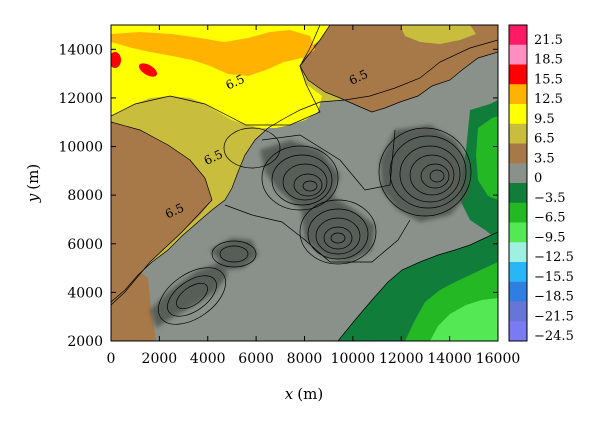 This screenshot has width=600, height=425. Describe the element at coordinates (498, 359) in the screenshot. I see `x-tick-label: 16000` at that location.